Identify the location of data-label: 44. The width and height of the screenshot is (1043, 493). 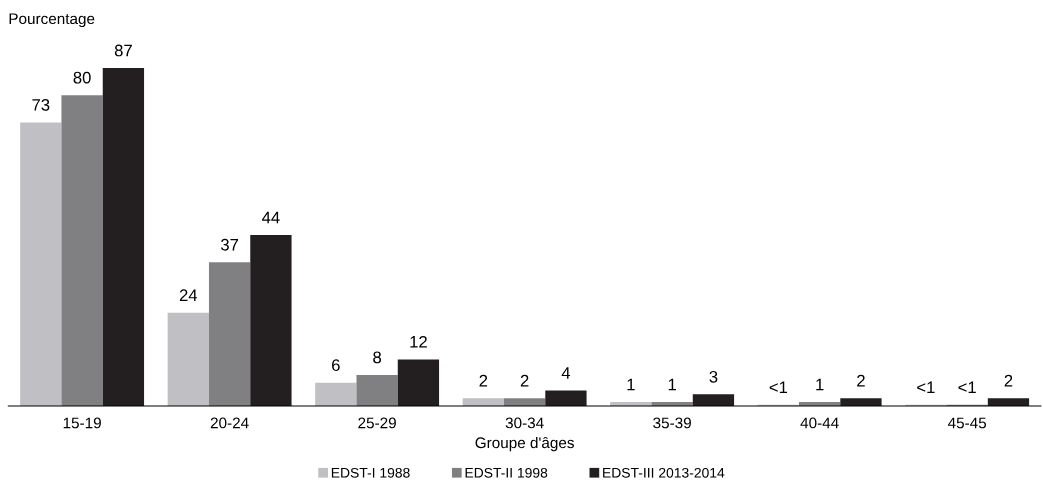
(271, 217).